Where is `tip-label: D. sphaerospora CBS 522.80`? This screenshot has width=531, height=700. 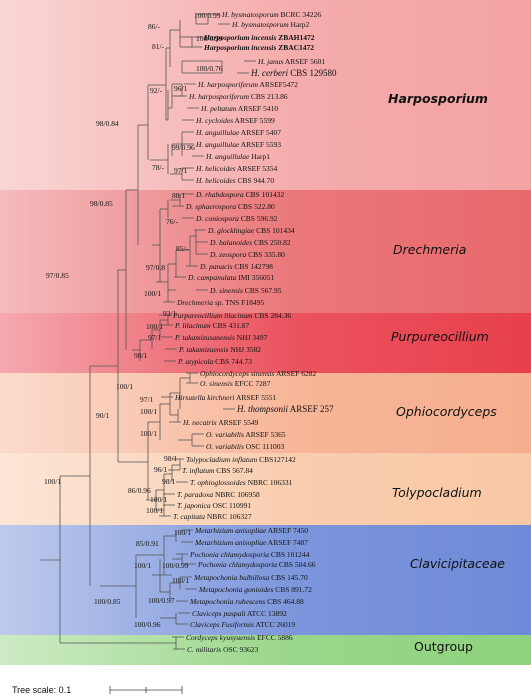
tip-label: D. sphaerospora CBS 522.80 is located at coordinates (230, 206).